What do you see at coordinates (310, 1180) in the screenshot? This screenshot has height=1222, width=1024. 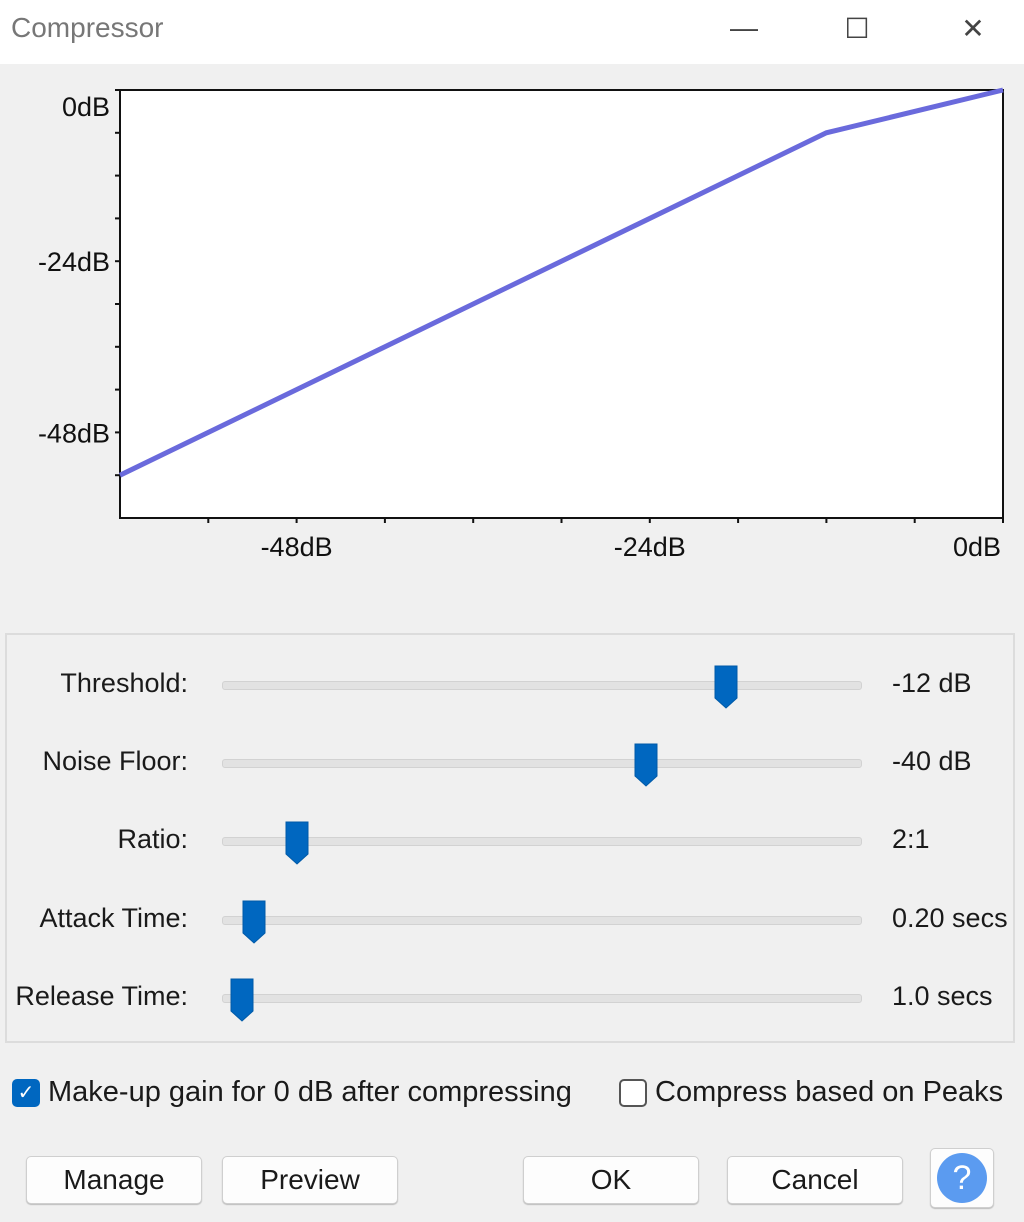 I see `preview-button: Preview` at bounding box center [310, 1180].